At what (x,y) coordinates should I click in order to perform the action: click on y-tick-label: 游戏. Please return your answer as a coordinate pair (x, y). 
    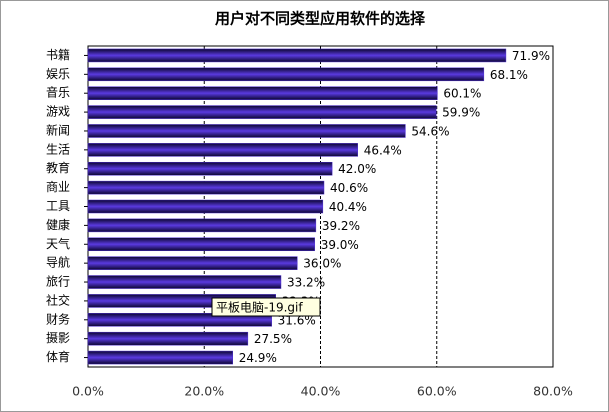
    Looking at the image, I should click on (58, 112).